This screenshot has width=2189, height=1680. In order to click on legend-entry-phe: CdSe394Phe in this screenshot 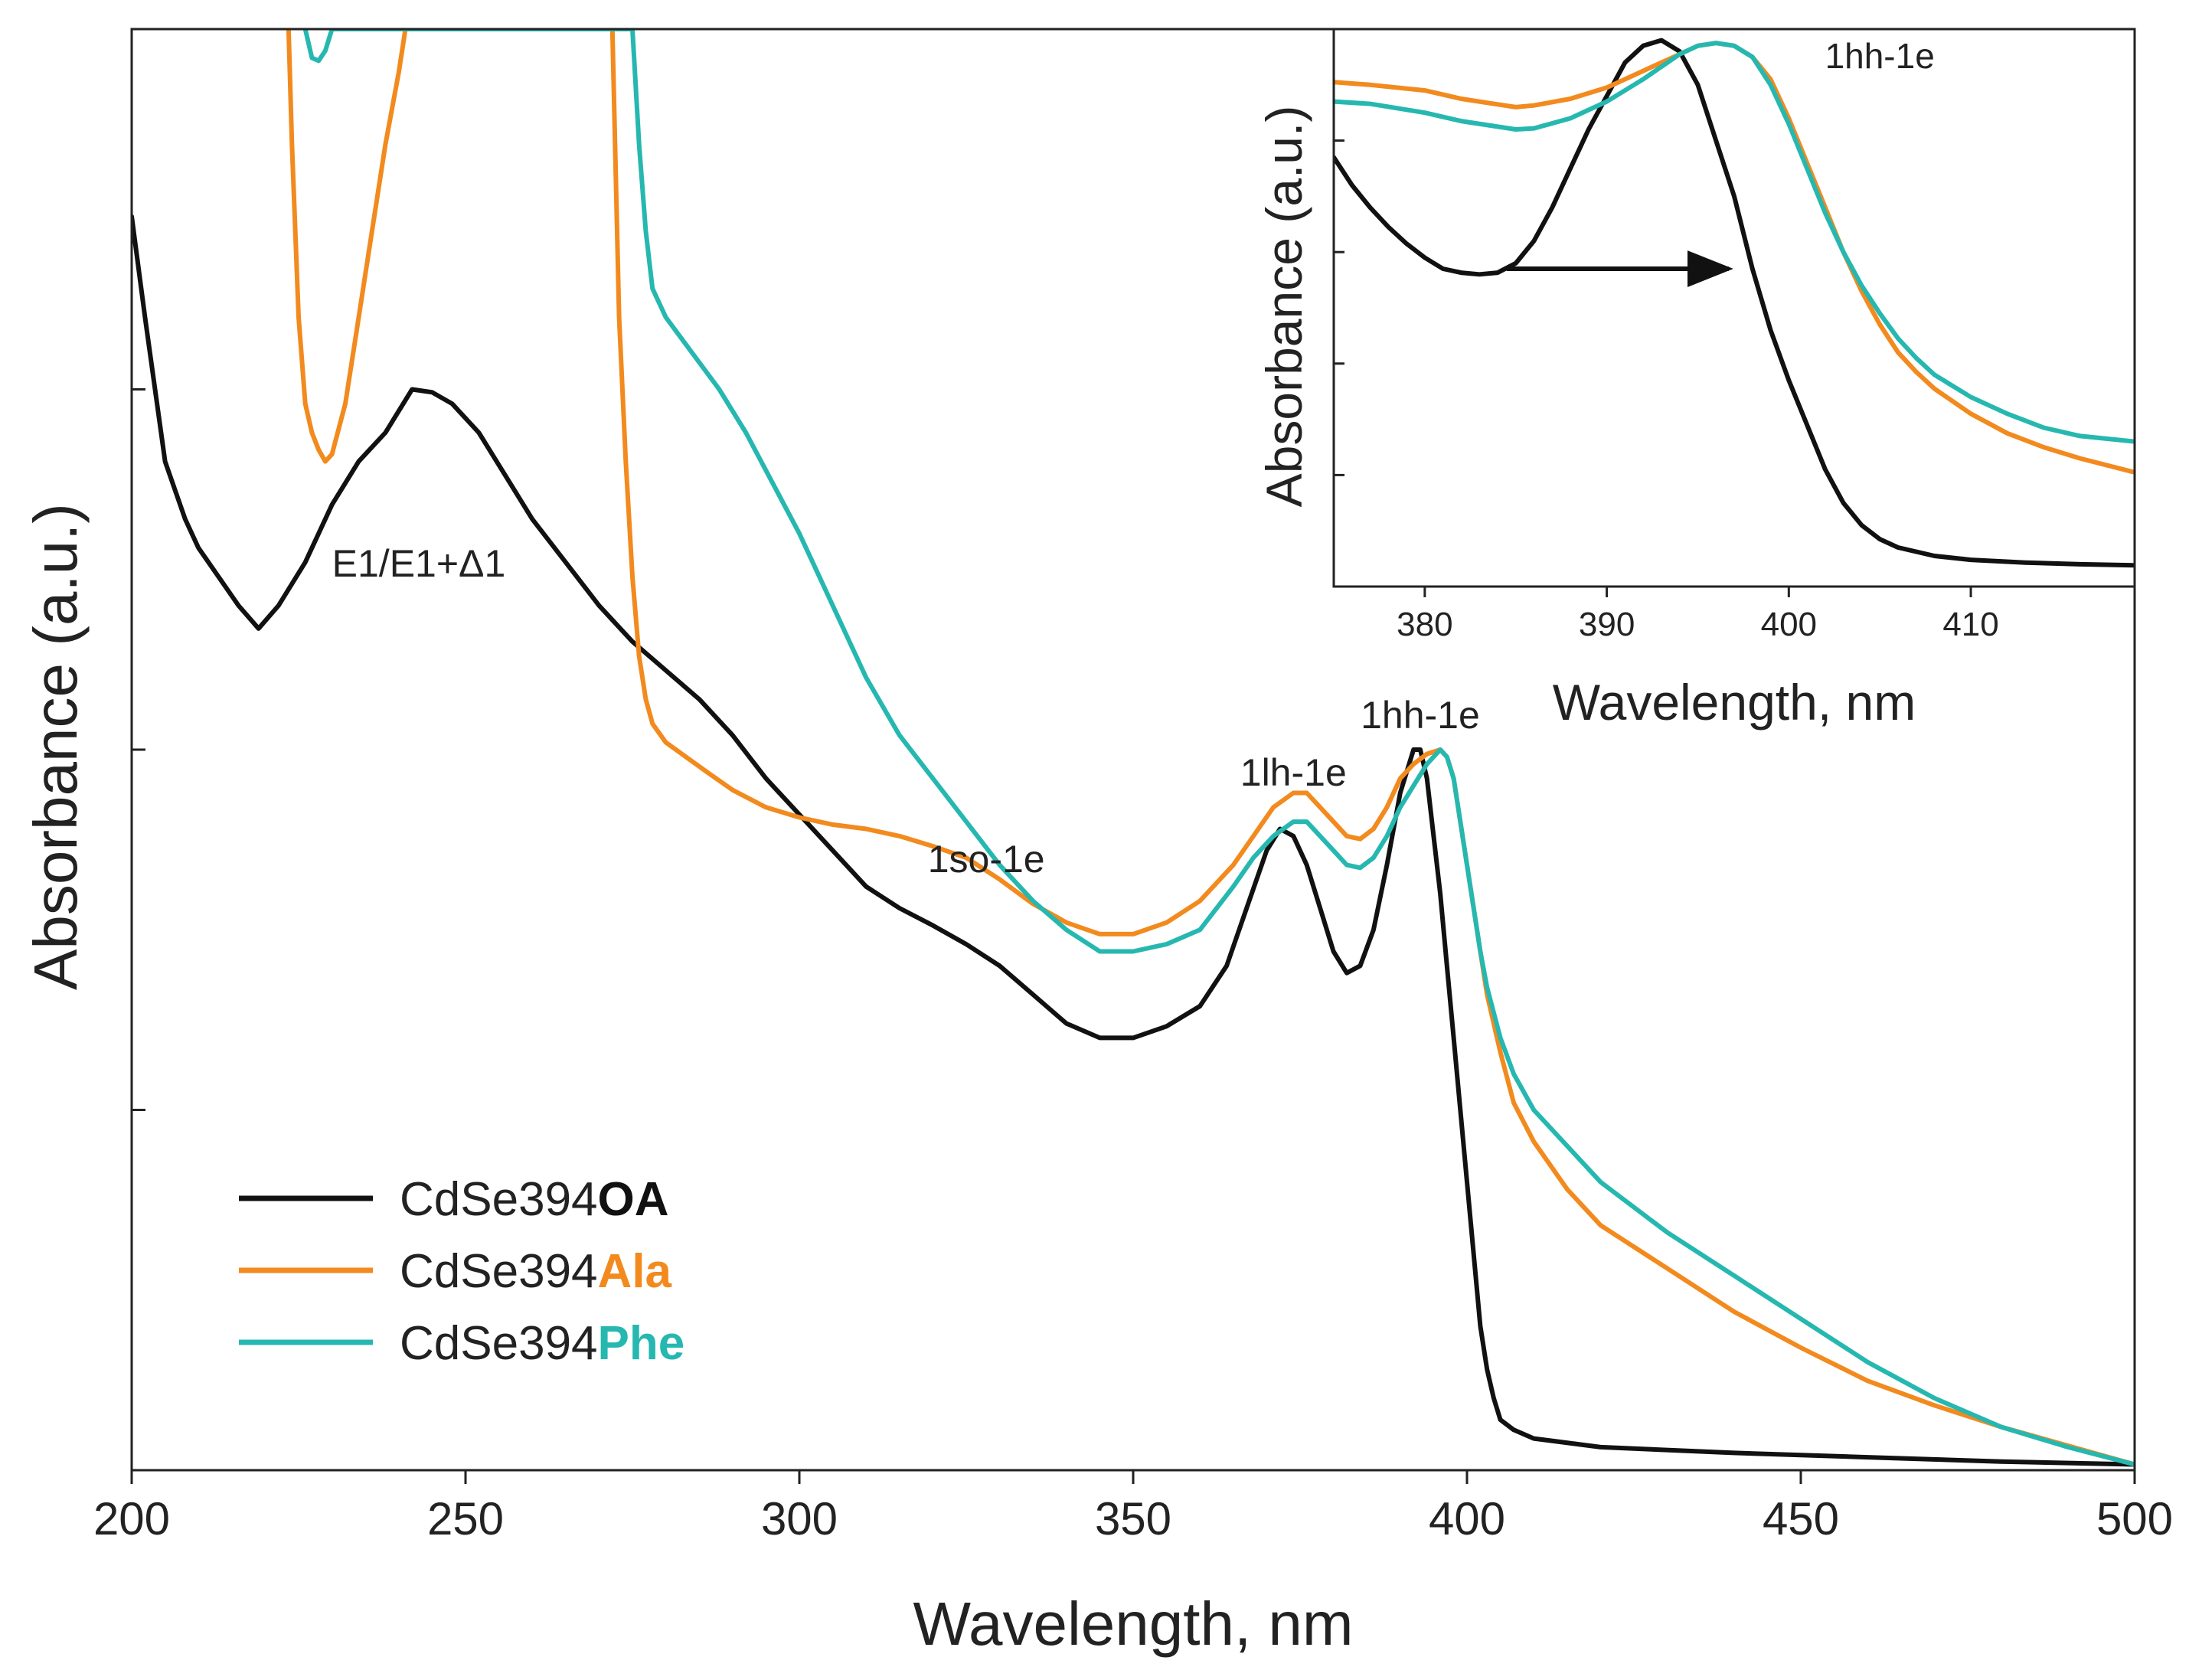, I will do `click(542, 1343)`.